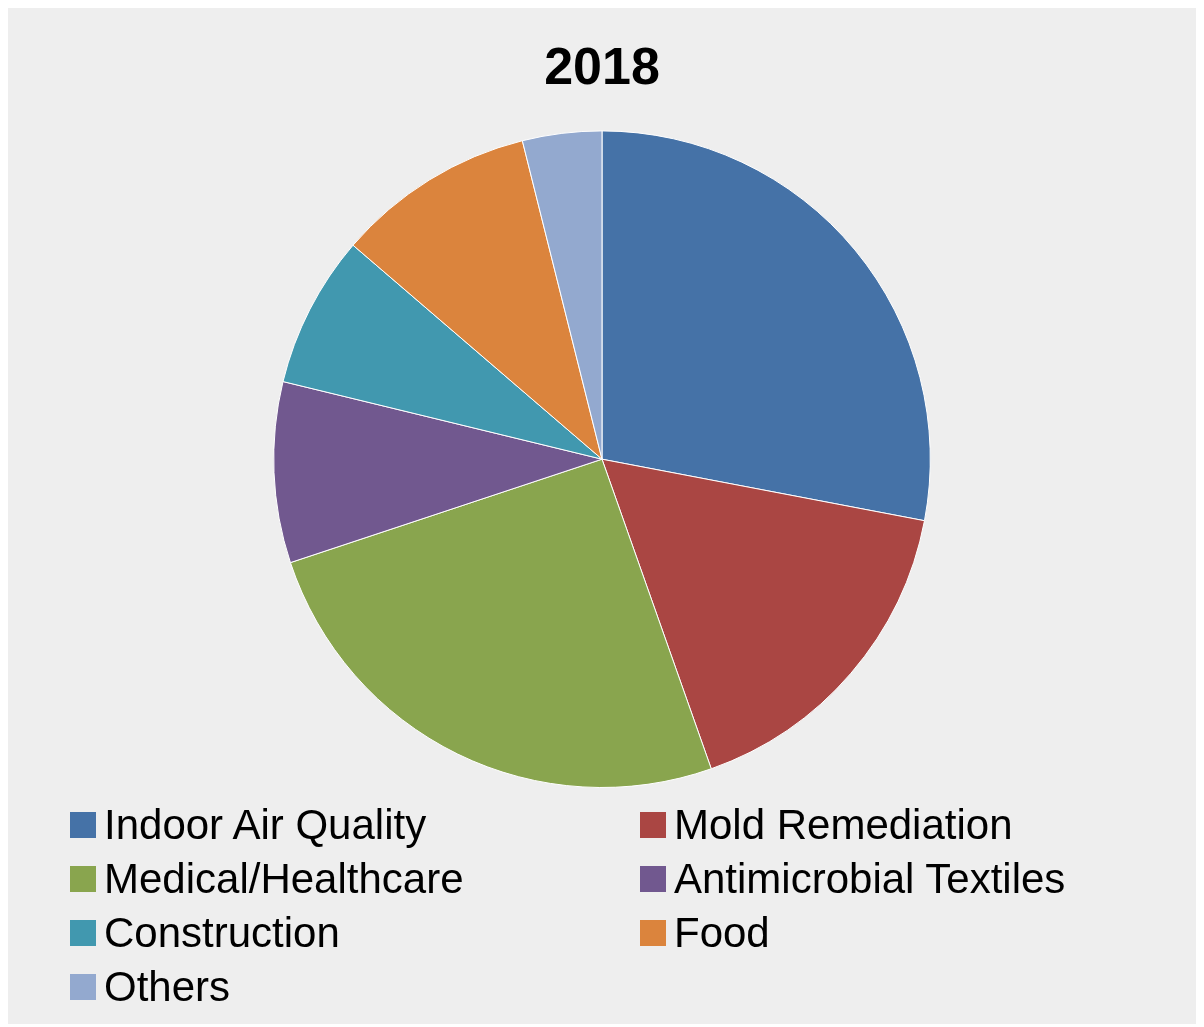 The width and height of the screenshot is (1204, 1027). Describe the element at coordinates (265, 825) in the screenshot. I see `legend-label: Indoor Air Quality` at that location.